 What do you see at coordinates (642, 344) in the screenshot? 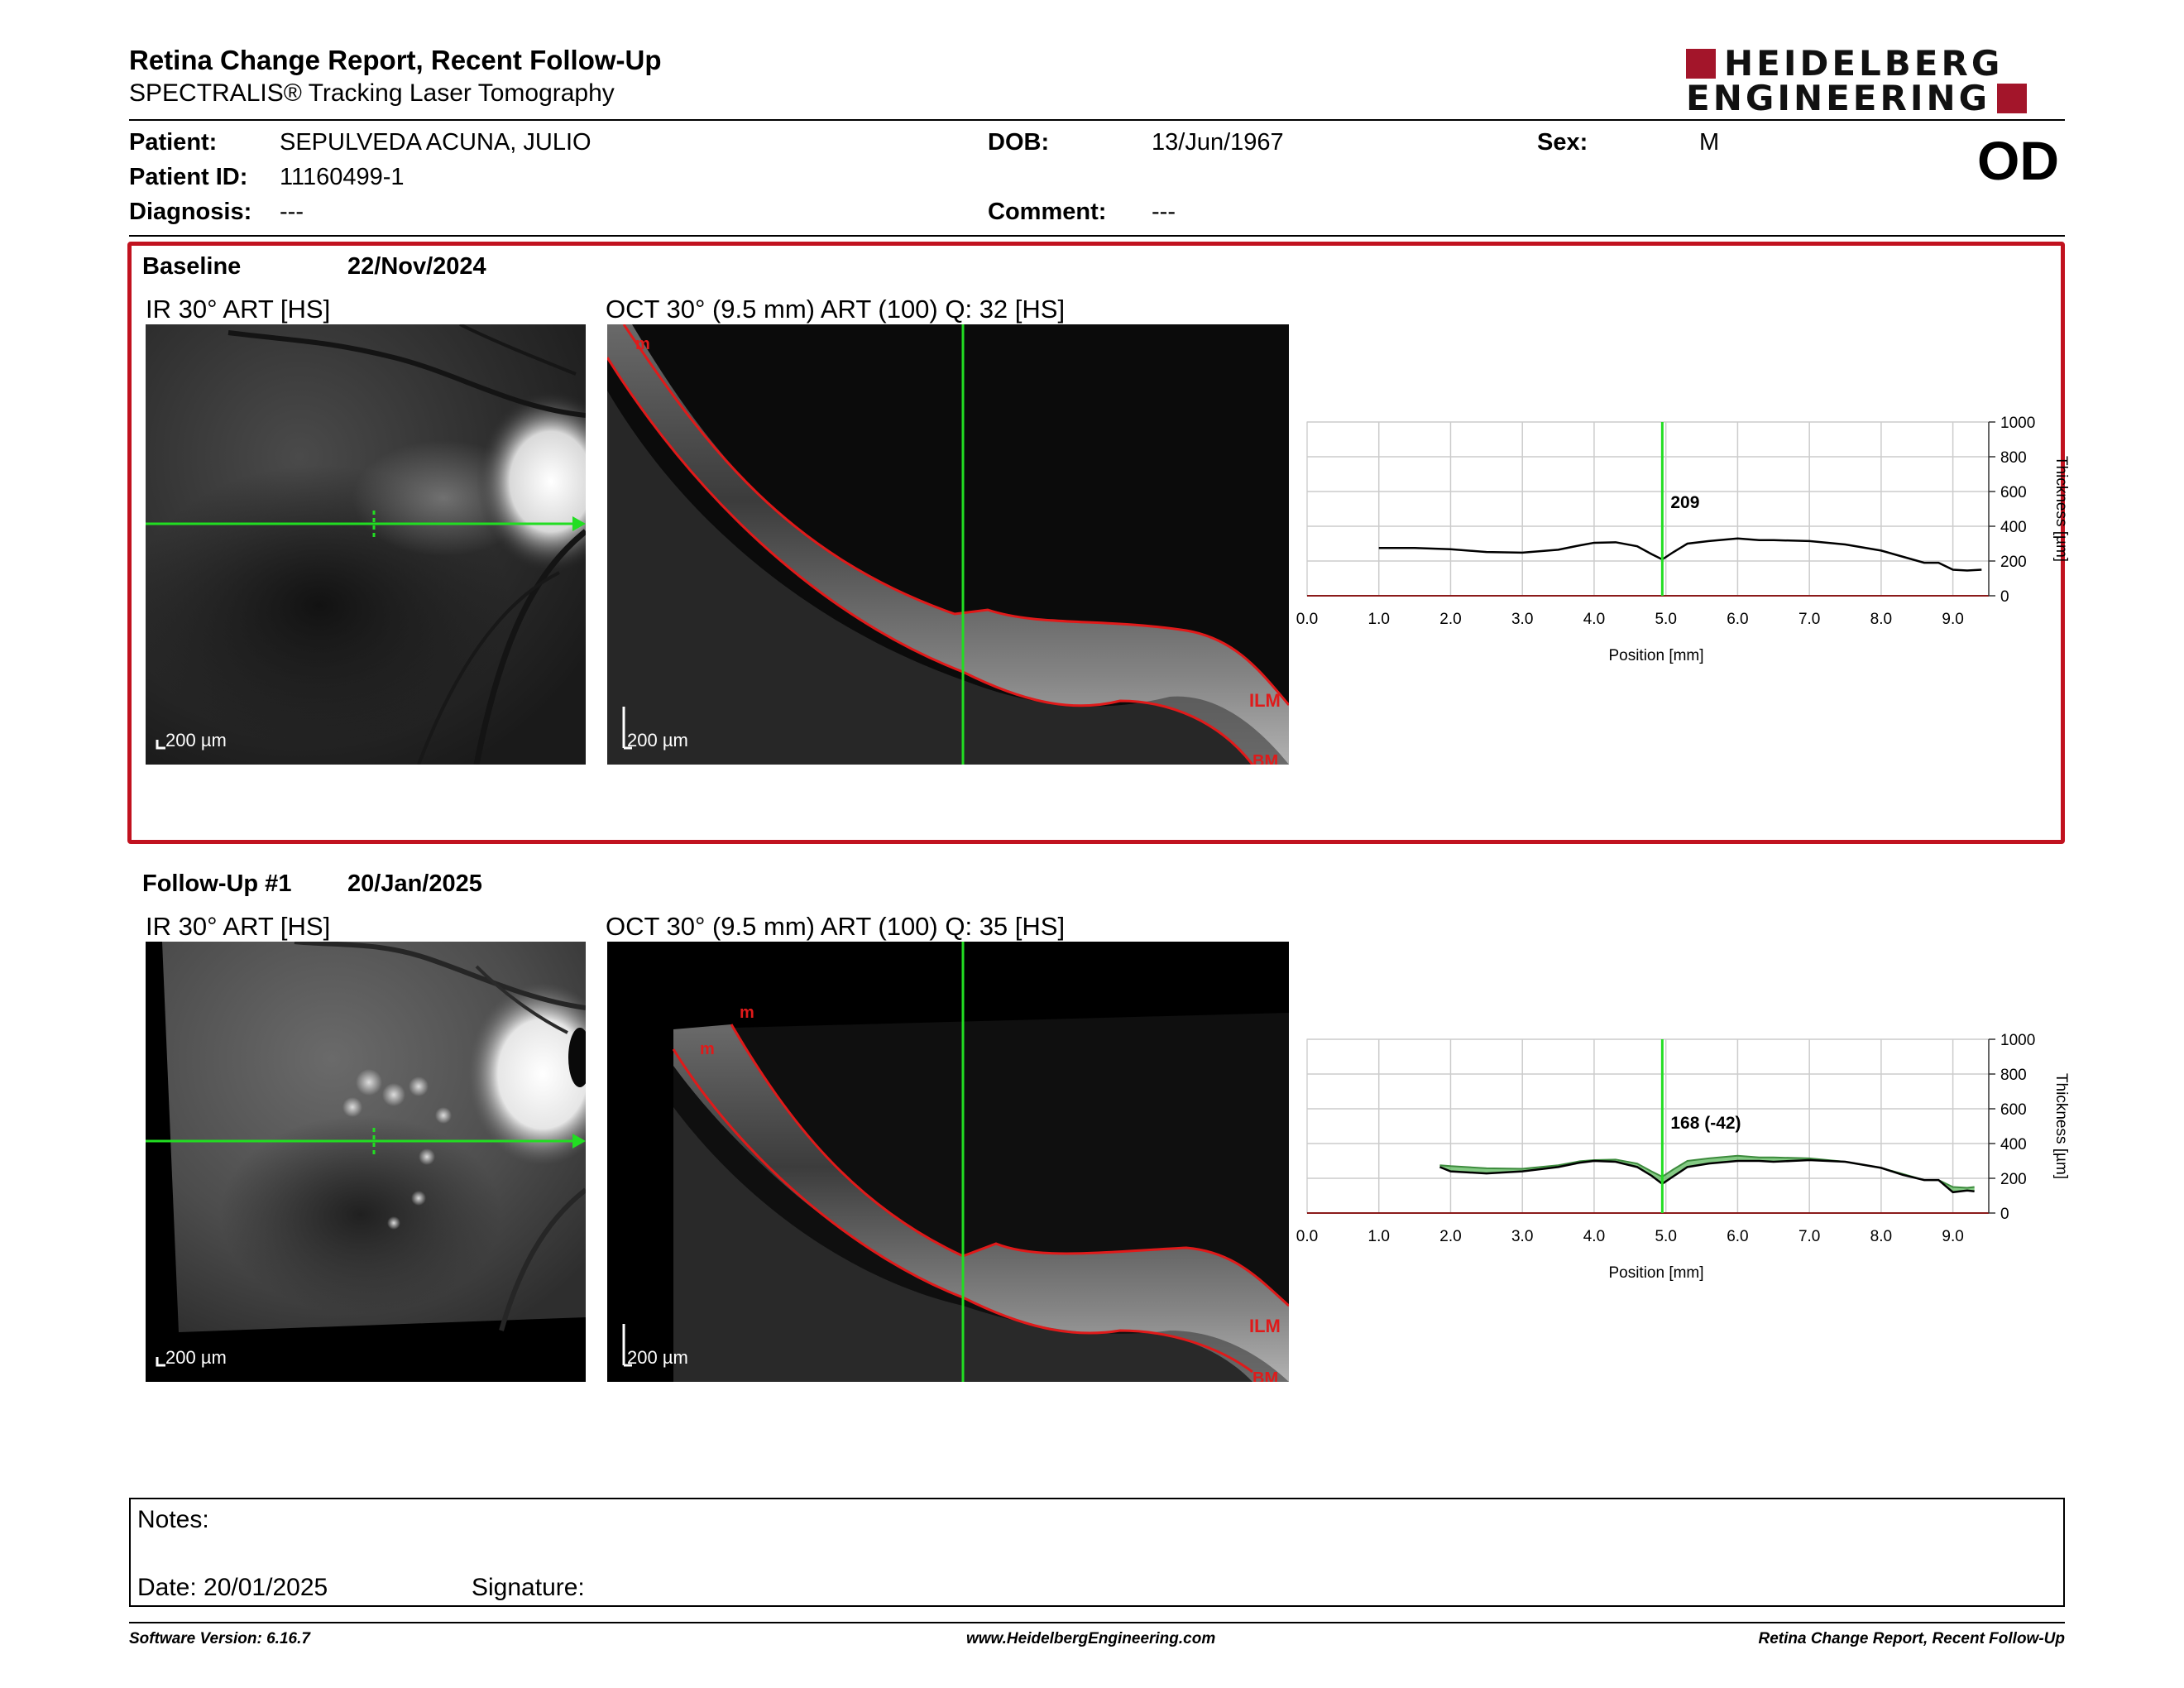
I see `baseline-oct-layer-m: m` at bounding box center [642, 344].